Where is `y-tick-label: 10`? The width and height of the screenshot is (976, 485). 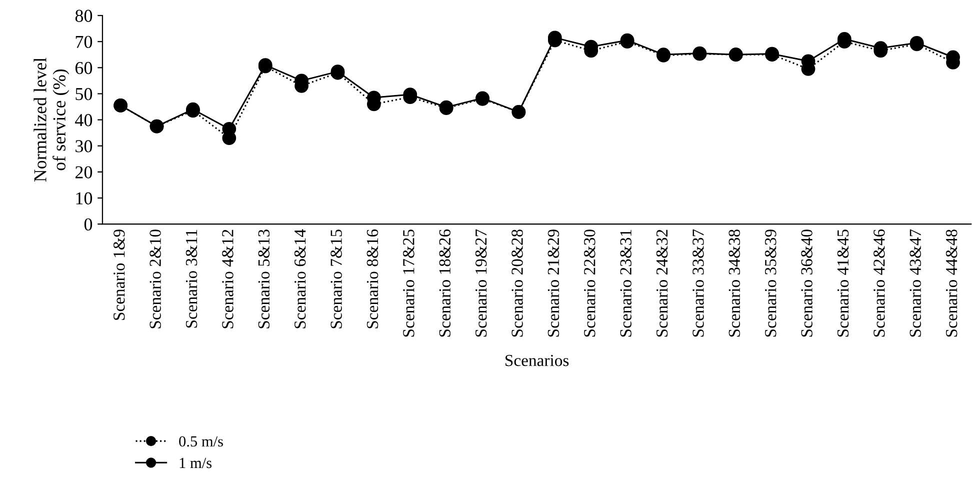 y-tick-label: 10 is located at coordinates (84, 198).